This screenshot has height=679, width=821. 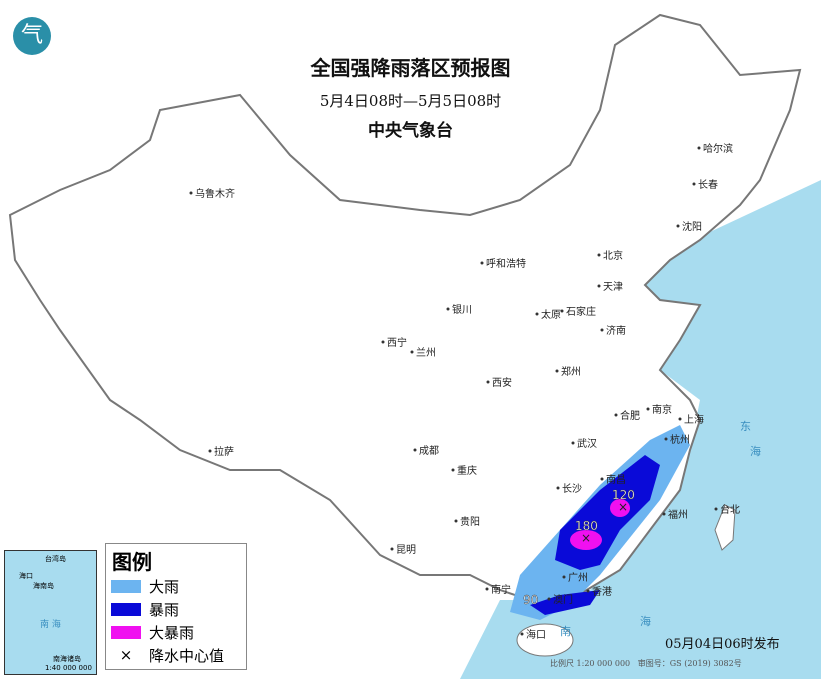 I want to click on legend-label: 降水中心值, so click(x=187, y=656).